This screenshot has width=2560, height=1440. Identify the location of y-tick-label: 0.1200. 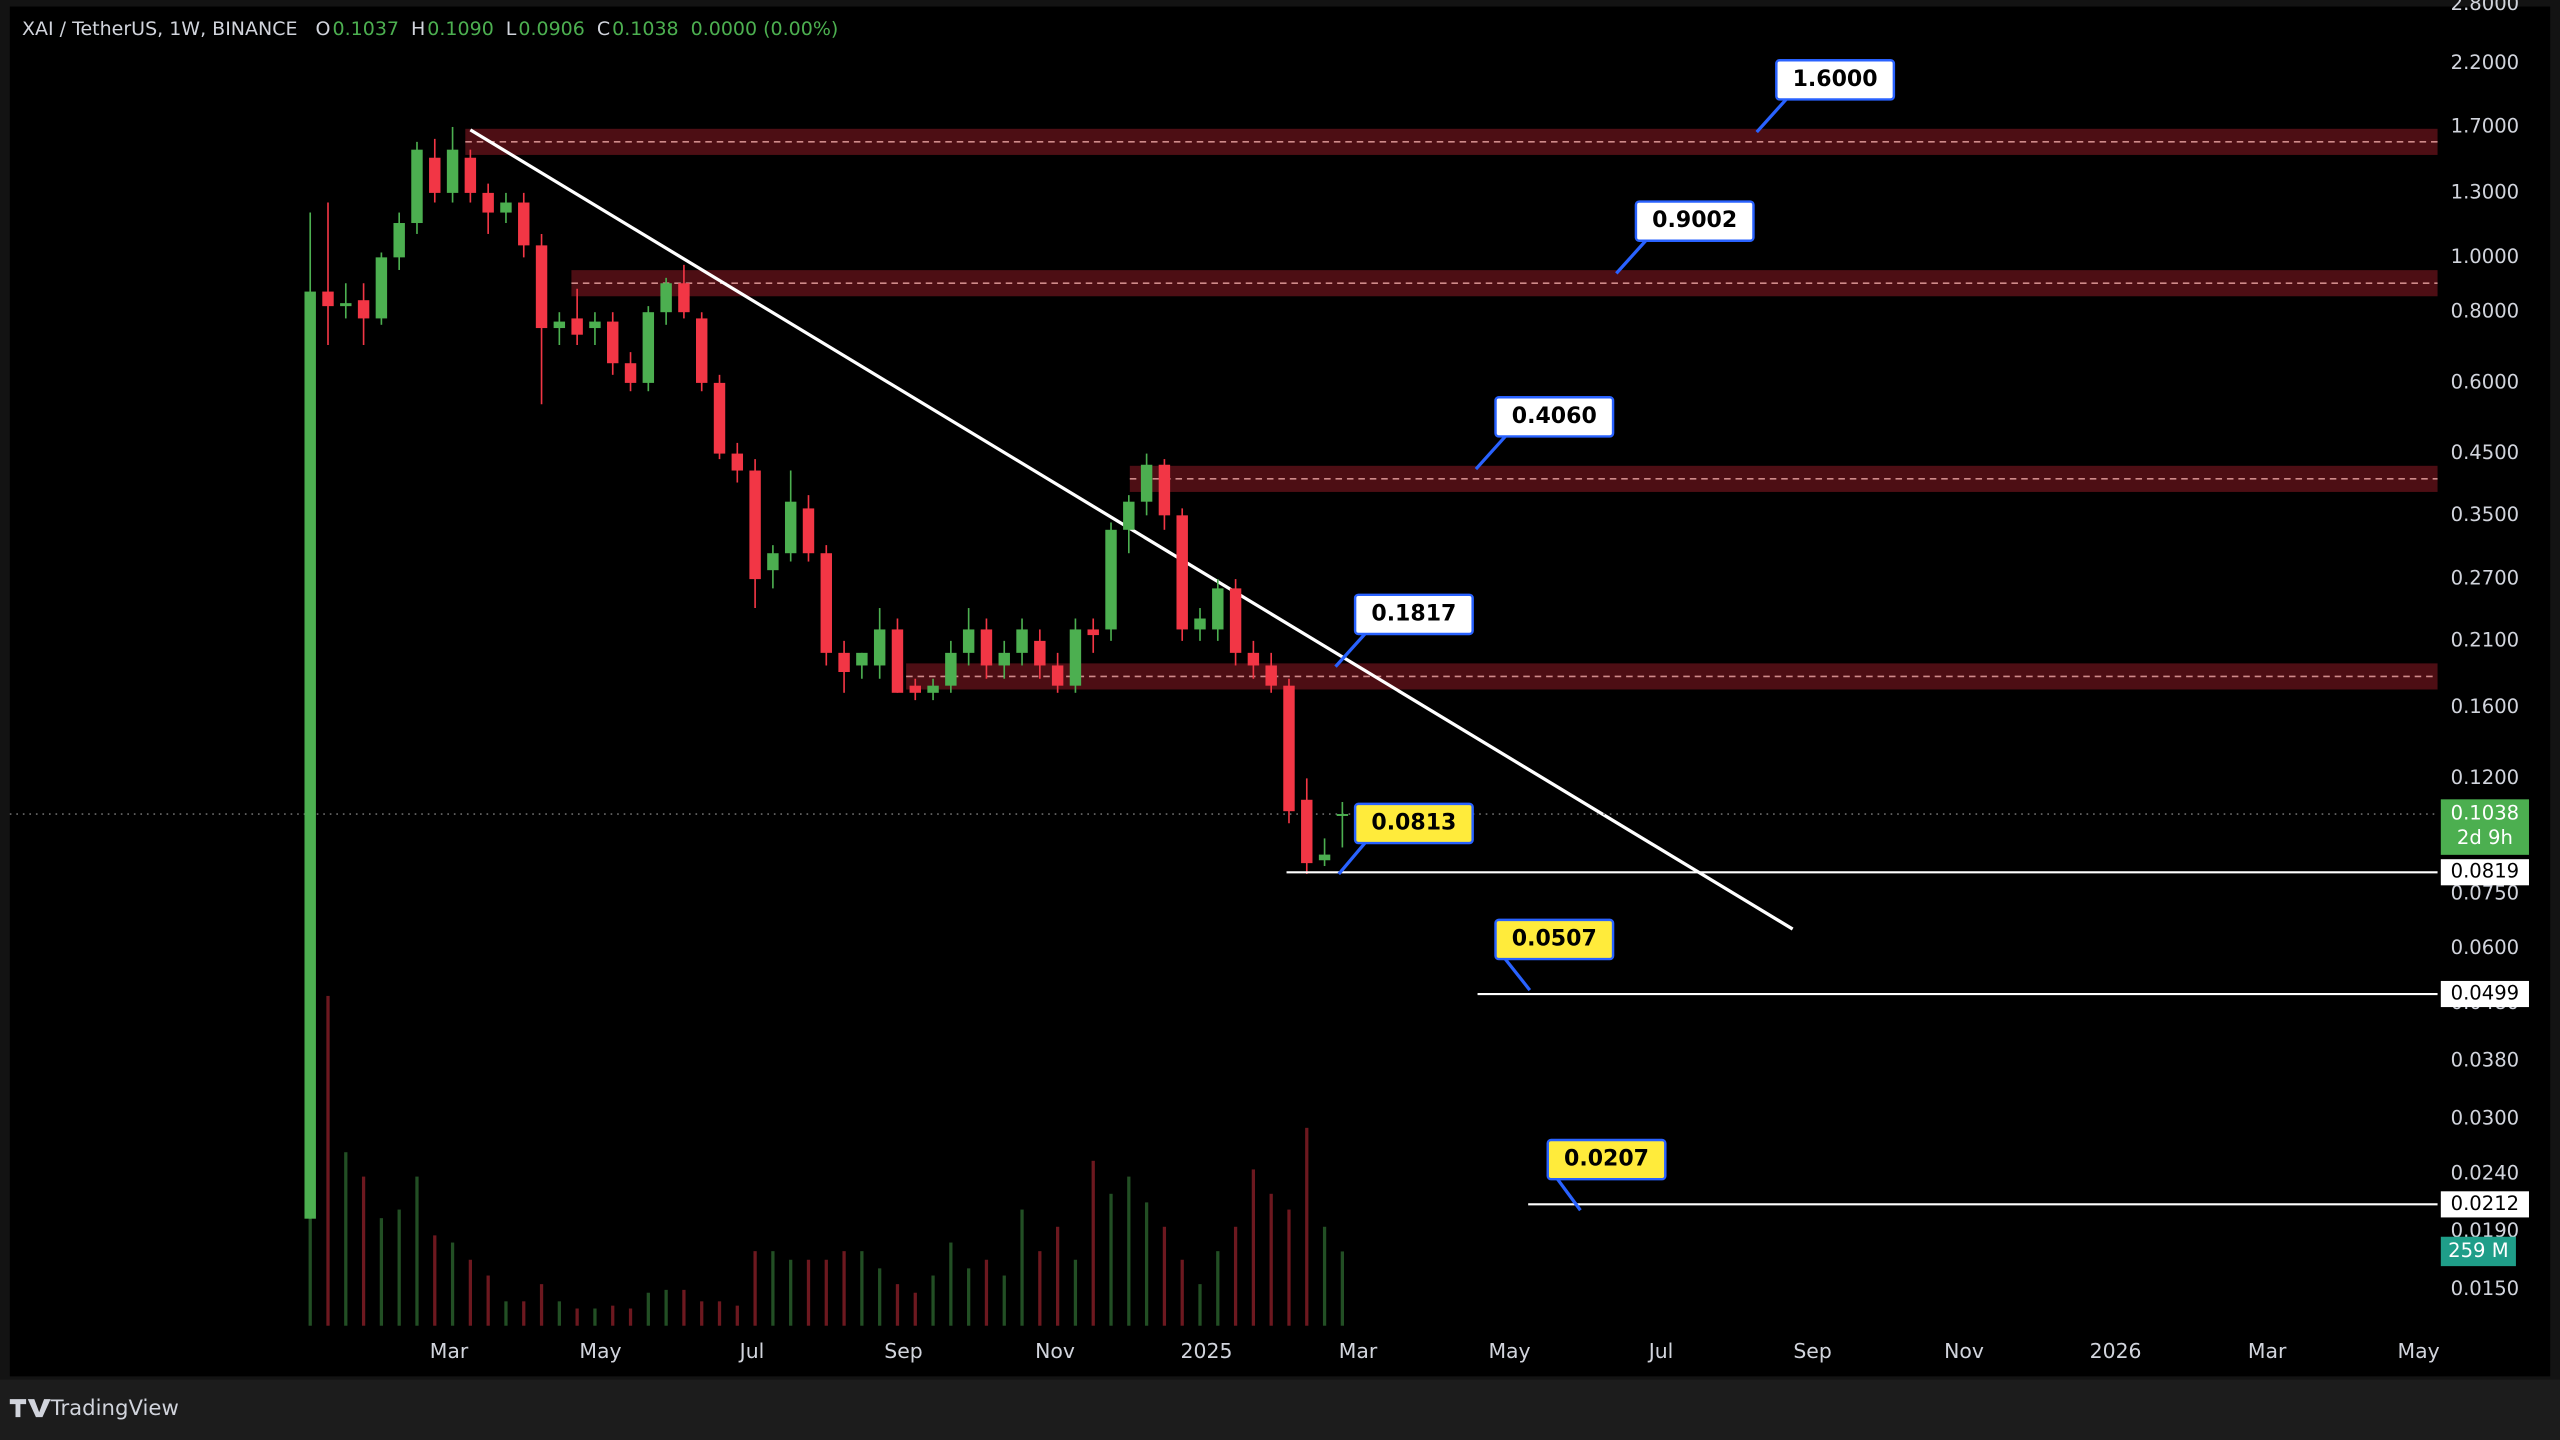
(2485, 777).